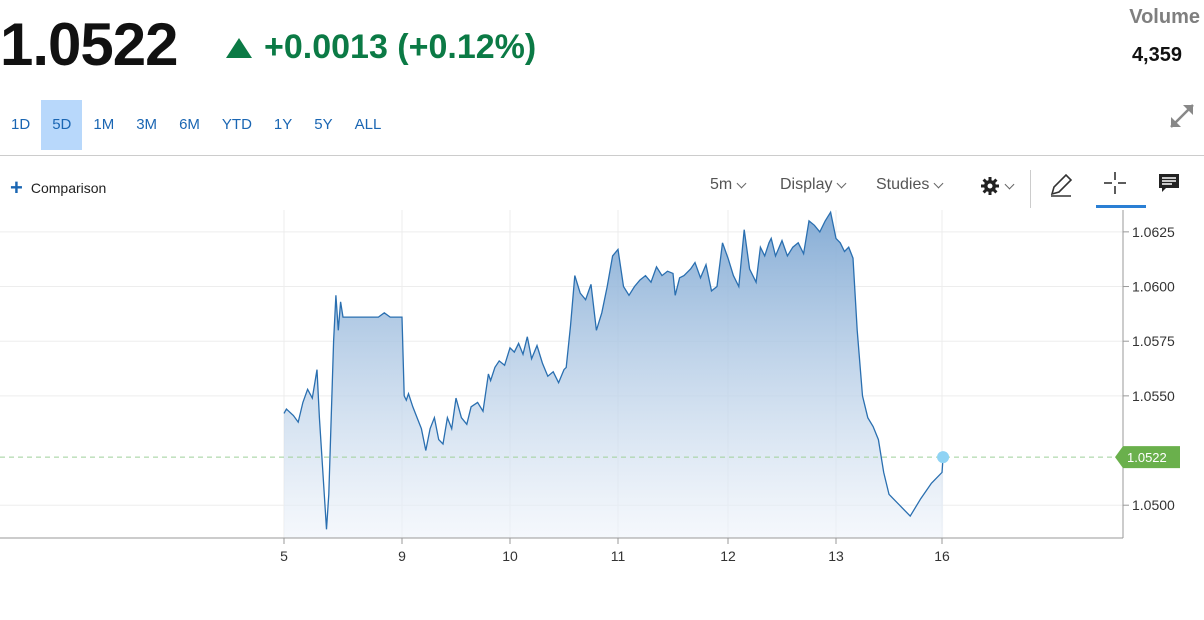 Image resolution: width=1204 pixels, height=620 pixels. I want to click on x-tick-label: 16, so click(942, 556).